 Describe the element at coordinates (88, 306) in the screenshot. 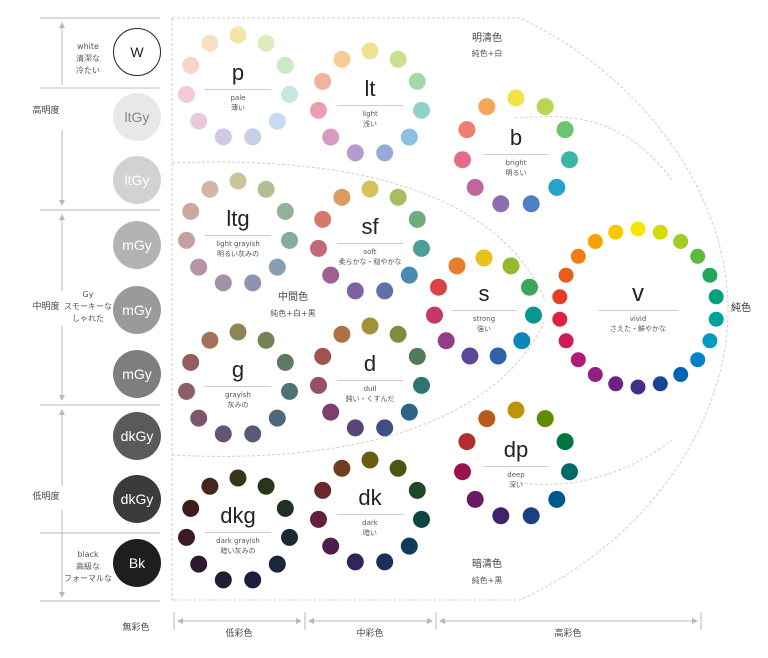

I see `gy-desc-1: スモーキーな` at that location.